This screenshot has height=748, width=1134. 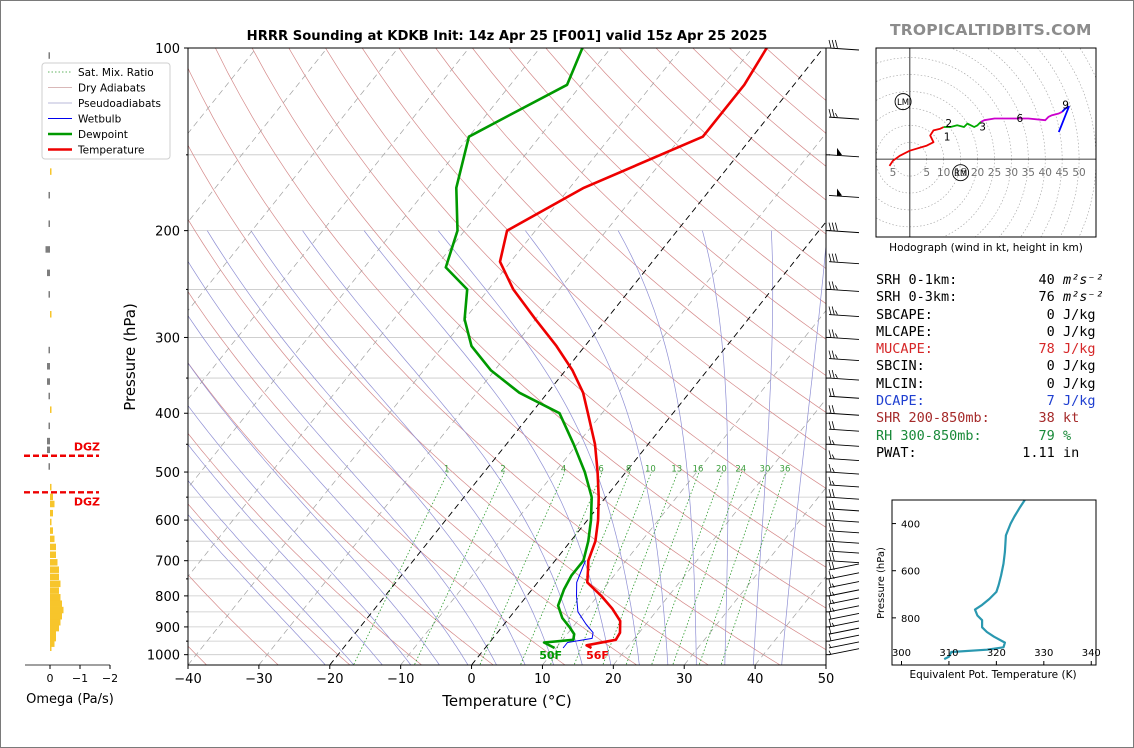 What do you see at coordinates (1045, 173) in the screenshot?
I see `hodograph-ring-label: 40` at bounding box center [1045, 173].